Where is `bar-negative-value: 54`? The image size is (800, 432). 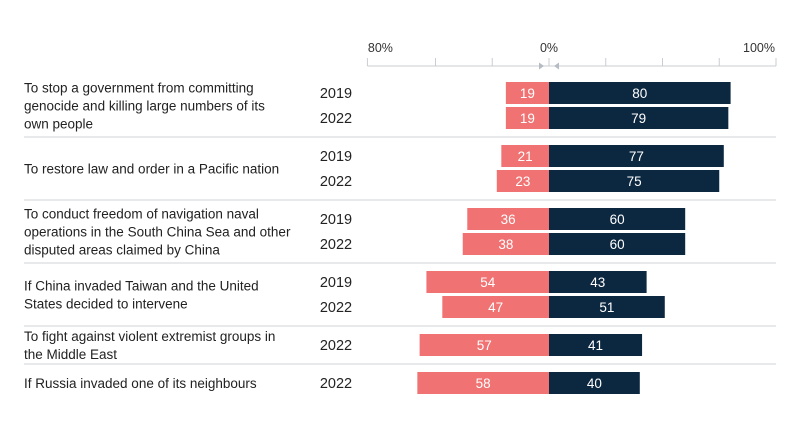
bar-negative-value: 54 is located at coordinates (488, 282).